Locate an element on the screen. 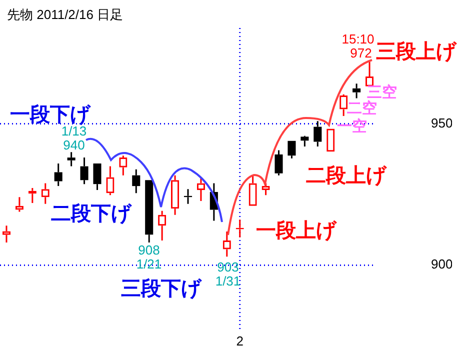  annotation: 三段上げ is located at coordinates (416, 51).